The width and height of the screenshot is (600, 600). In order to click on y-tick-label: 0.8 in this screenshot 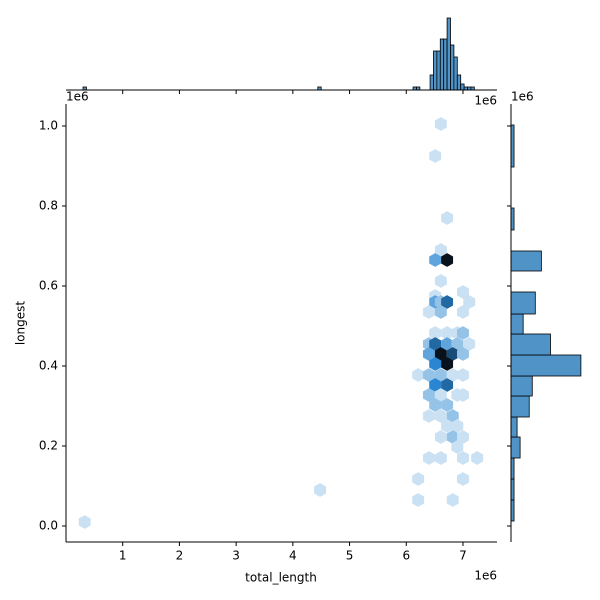, I will do `click(48, 206)`.